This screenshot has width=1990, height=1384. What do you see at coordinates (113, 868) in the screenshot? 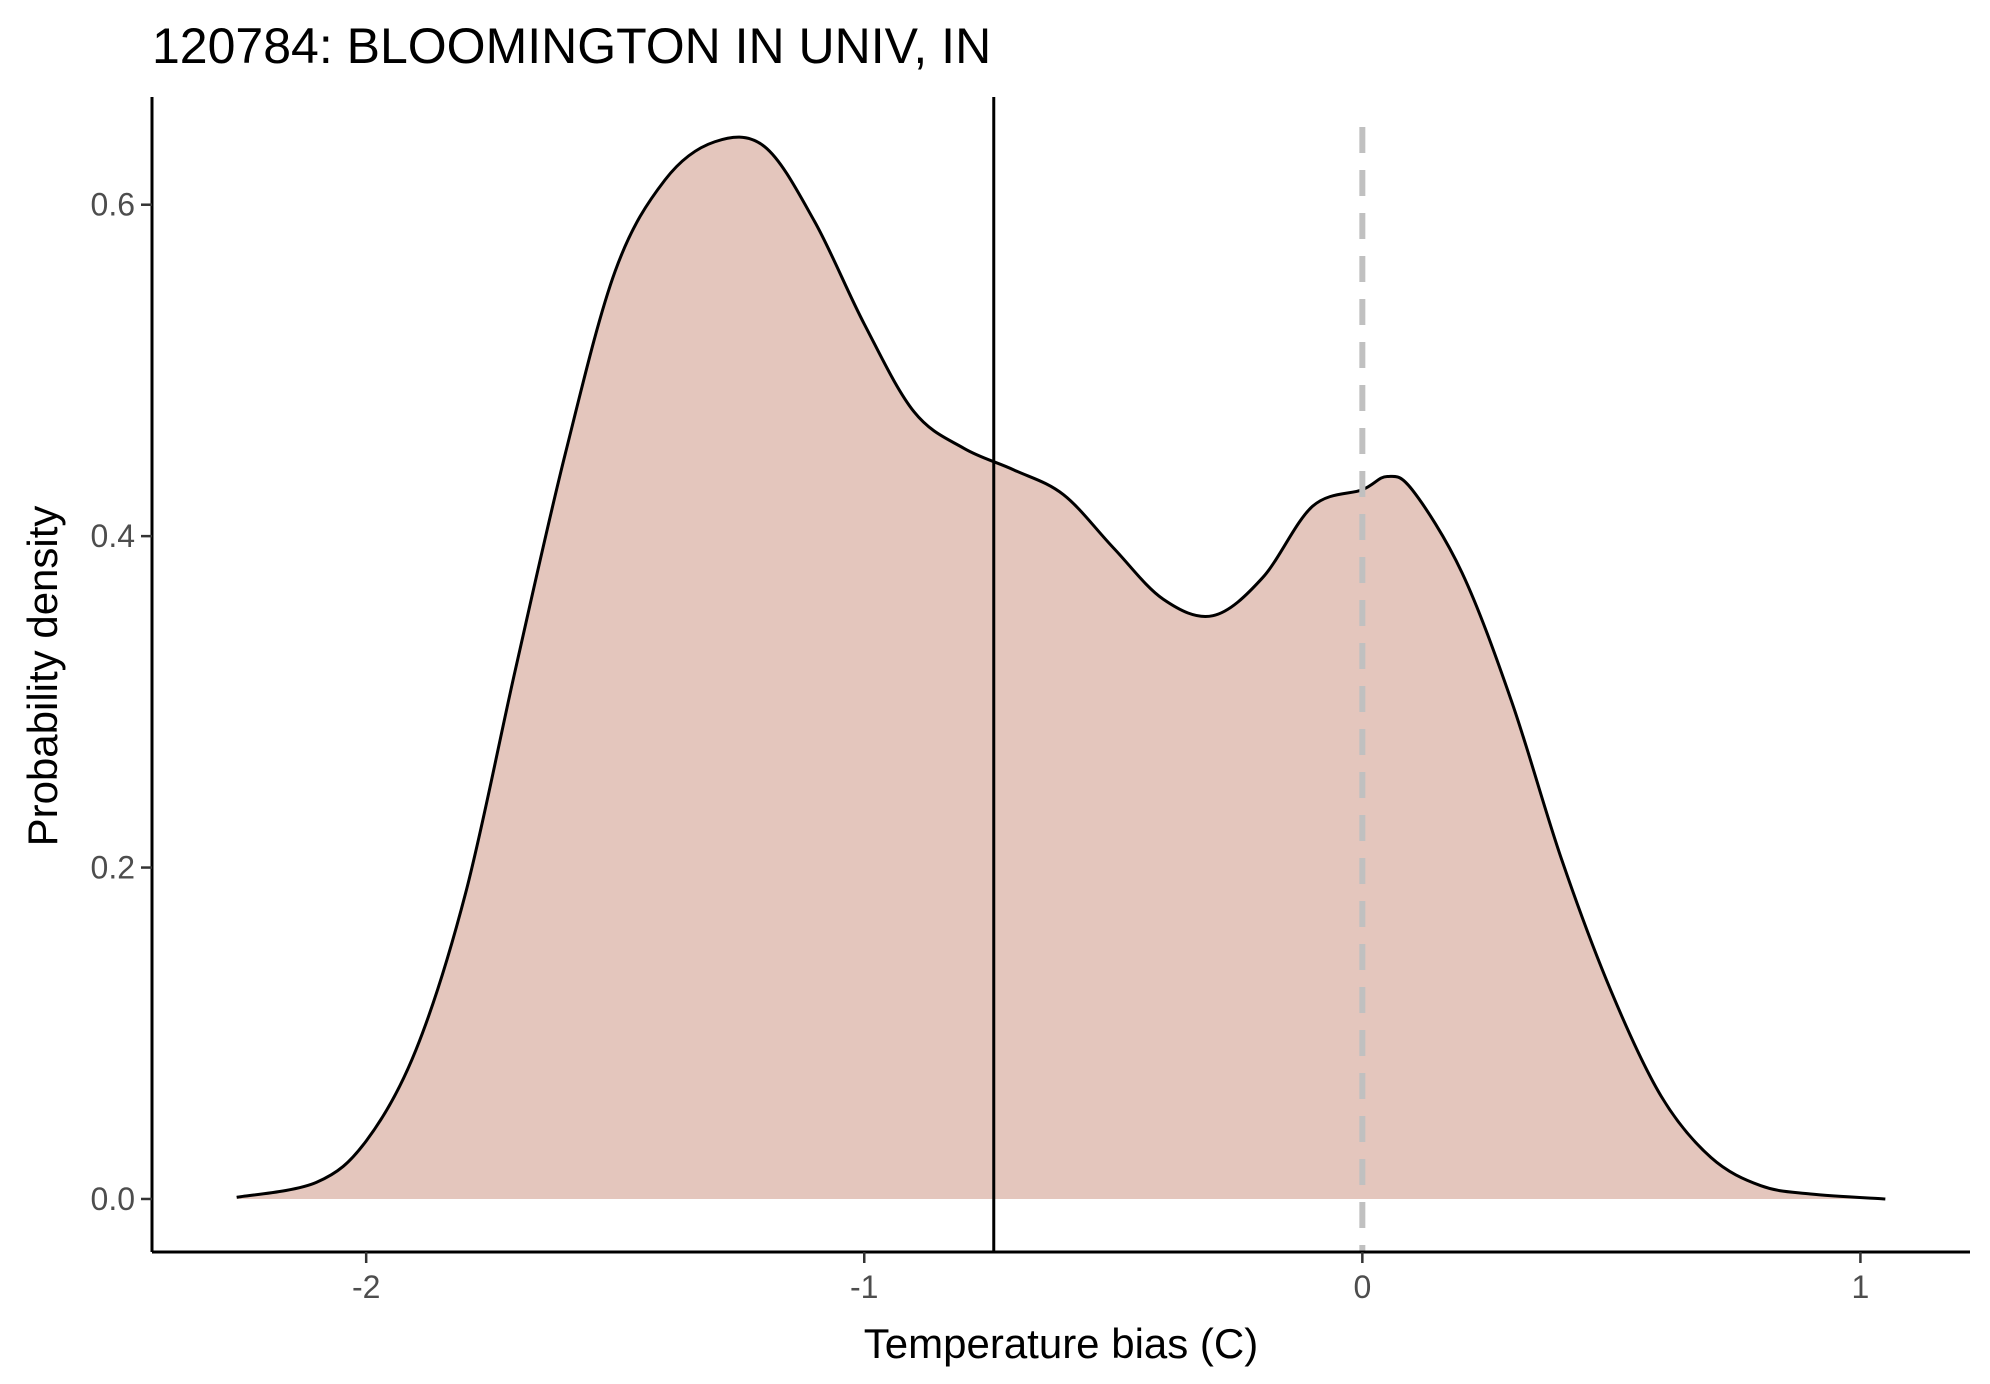
I see `y-tick-label: 0.2` at bounding box center [113, 868].